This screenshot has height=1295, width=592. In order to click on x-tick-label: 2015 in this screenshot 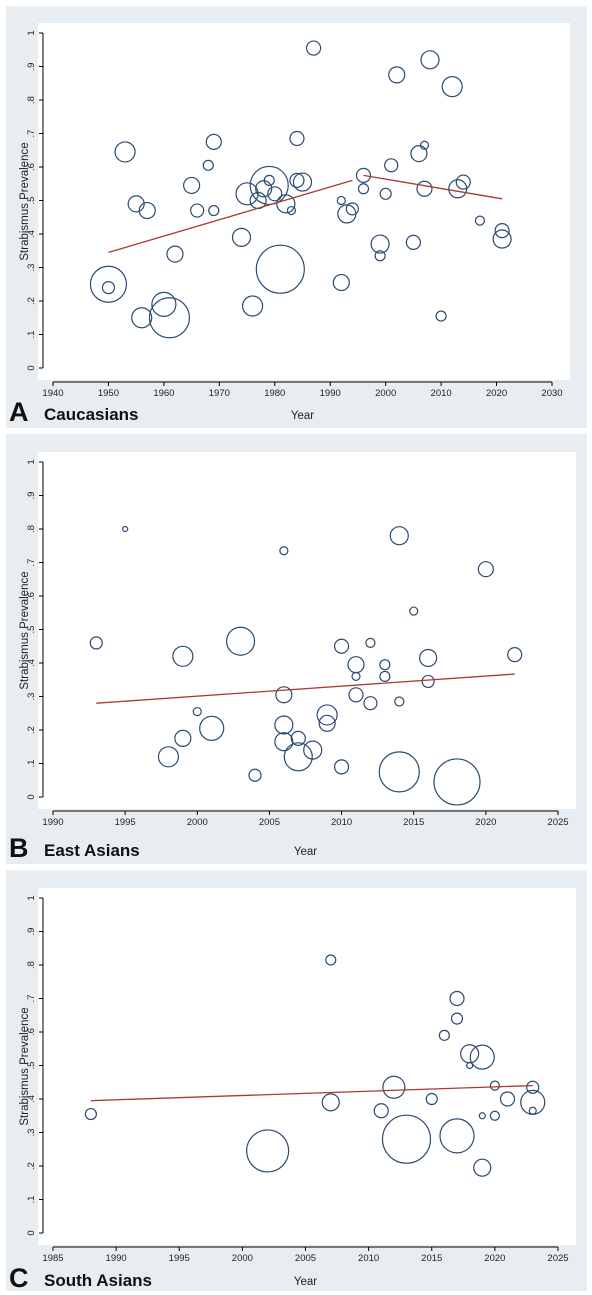, I will do `click(413, 822)`.